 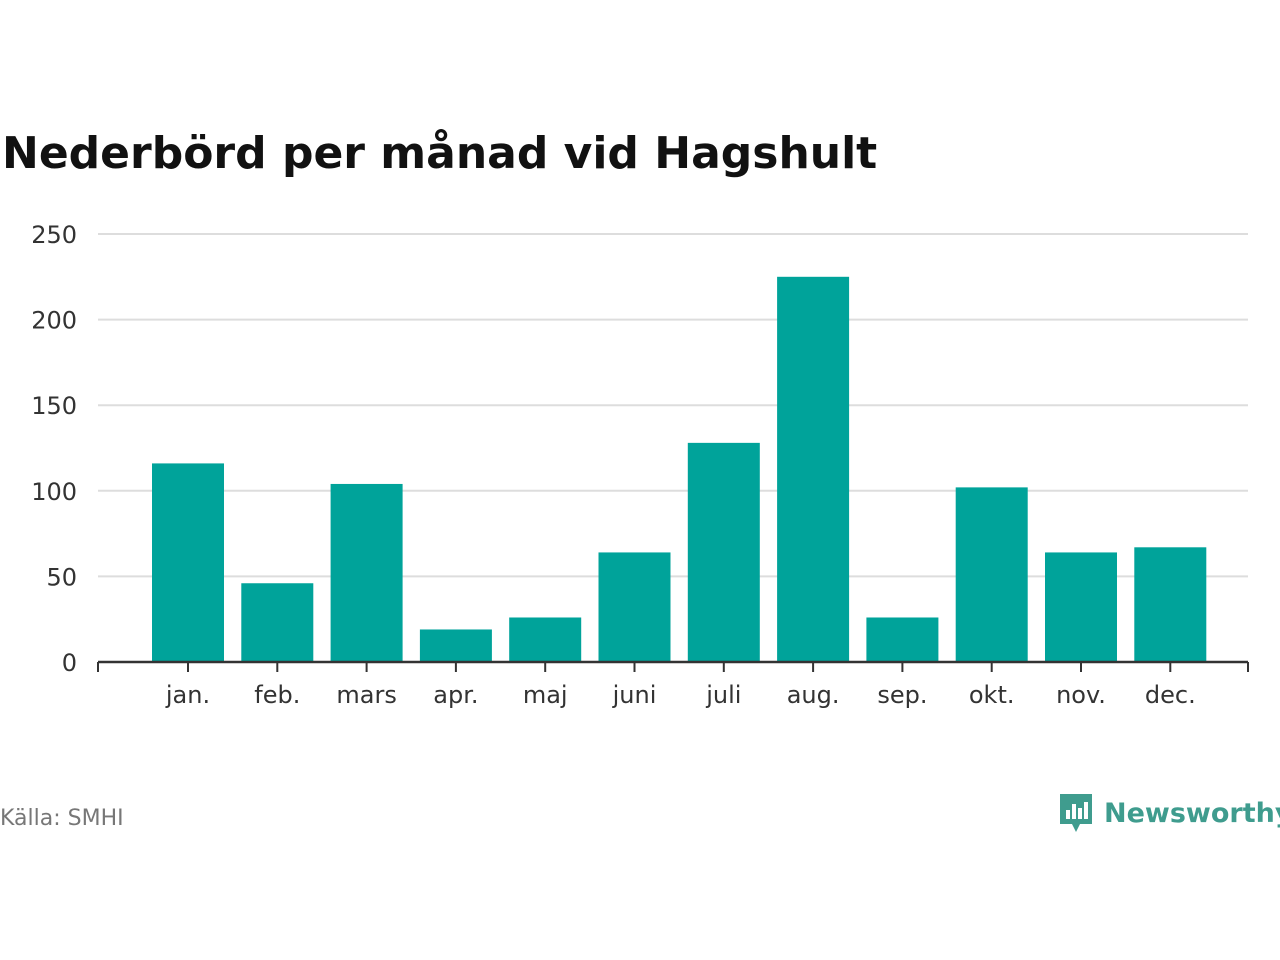 I want to click on x-tick-label: okt., so click(x=992, y=695).